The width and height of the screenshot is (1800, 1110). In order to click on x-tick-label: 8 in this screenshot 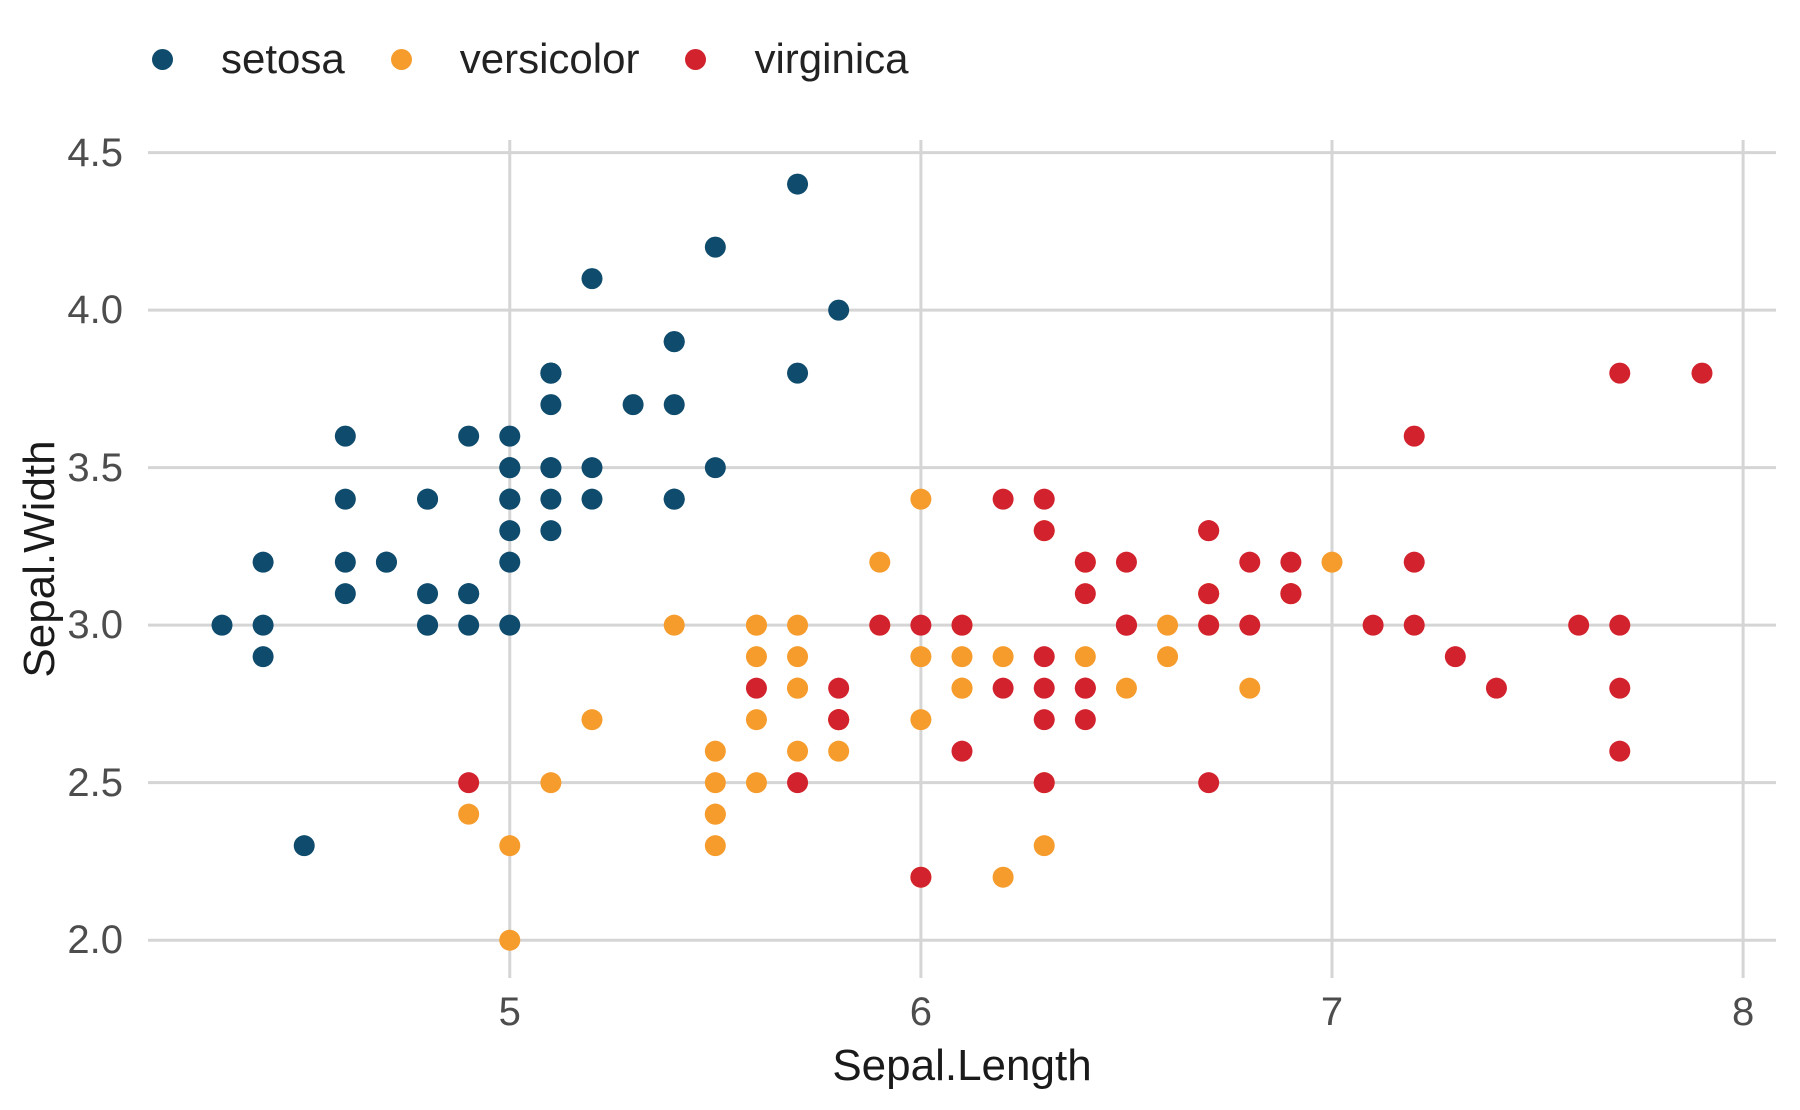, I will do `click(1743, 1012)`.